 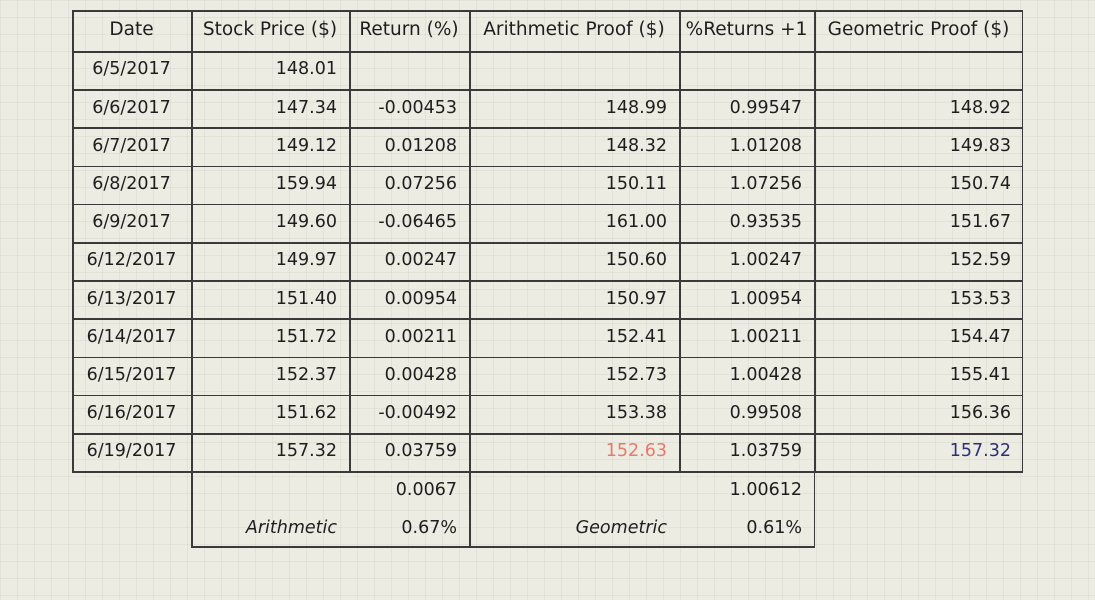 What do you see at coordinates (774, 527) in the screenshot?
I see `geometric-percent: 0.61%` at bounding box center [774, 527].